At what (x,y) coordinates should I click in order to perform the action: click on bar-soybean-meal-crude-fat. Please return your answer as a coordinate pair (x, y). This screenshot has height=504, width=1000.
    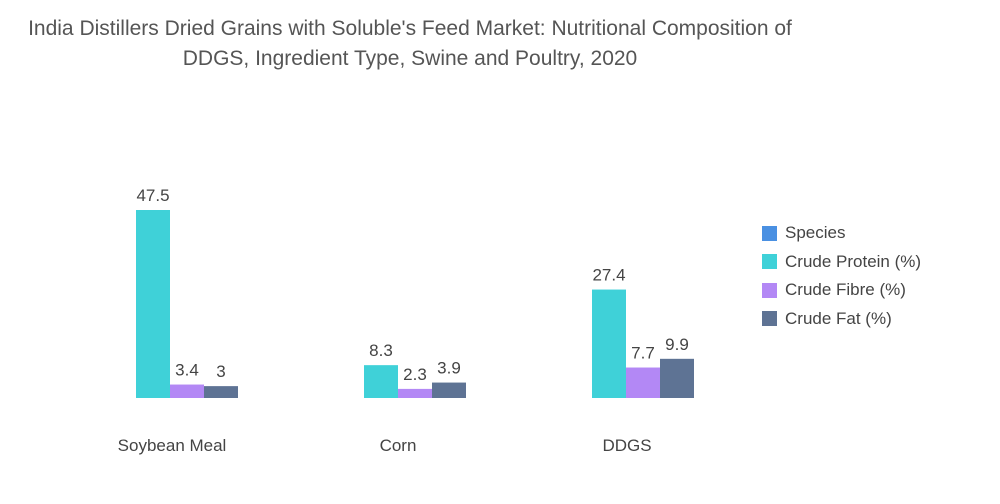
    Looking at the image, I should click on (221, 392).